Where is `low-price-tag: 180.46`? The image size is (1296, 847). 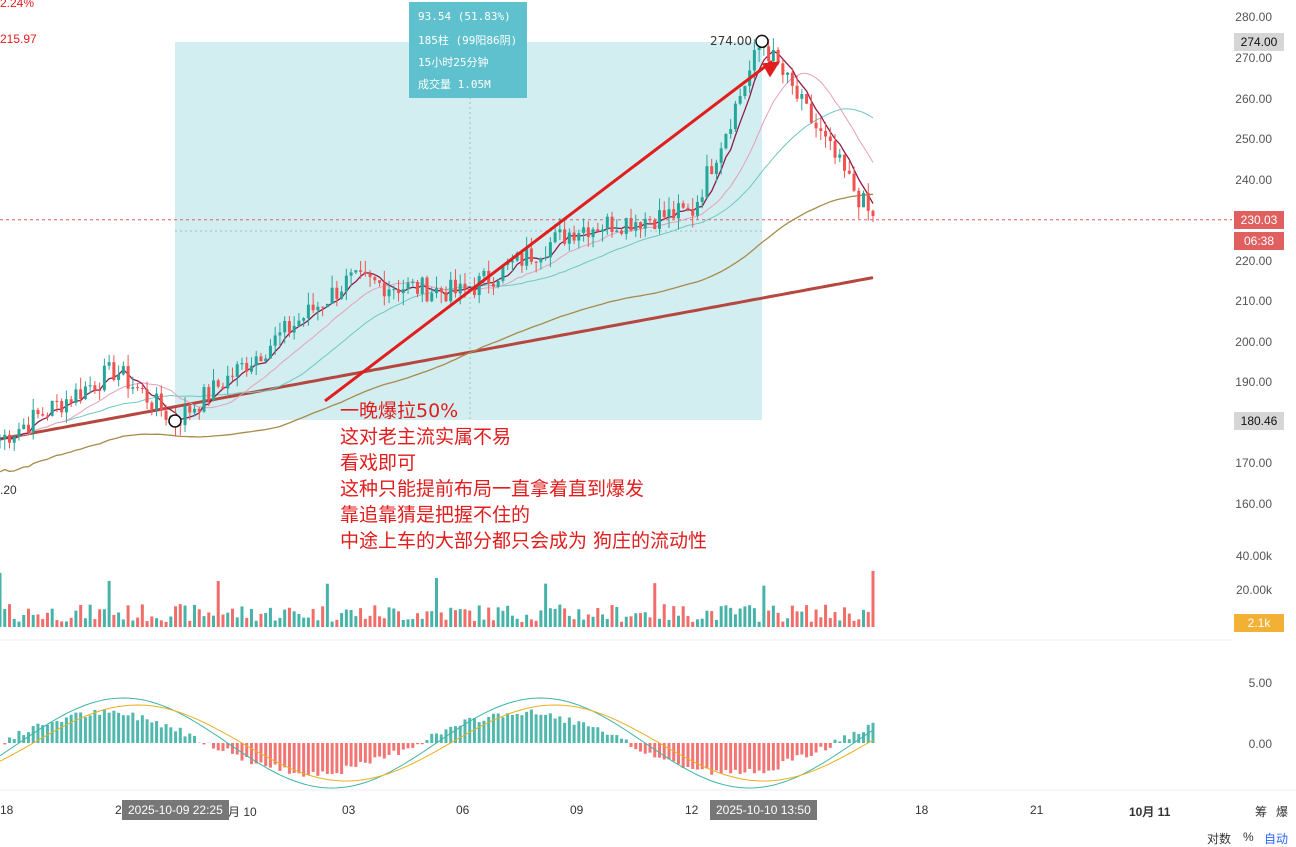
low-price-tag: 180.46 is located at coordinates (1259, 421).